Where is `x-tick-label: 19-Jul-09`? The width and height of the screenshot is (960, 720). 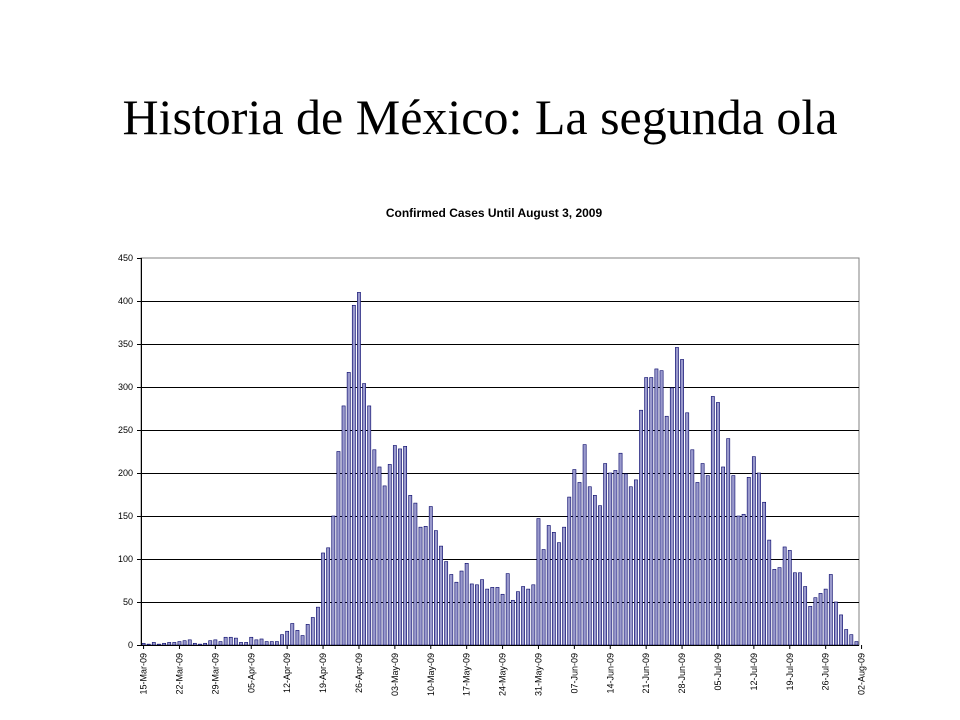
x-tick-label: 19-Jul-09 is located at coordinates (790, 672).